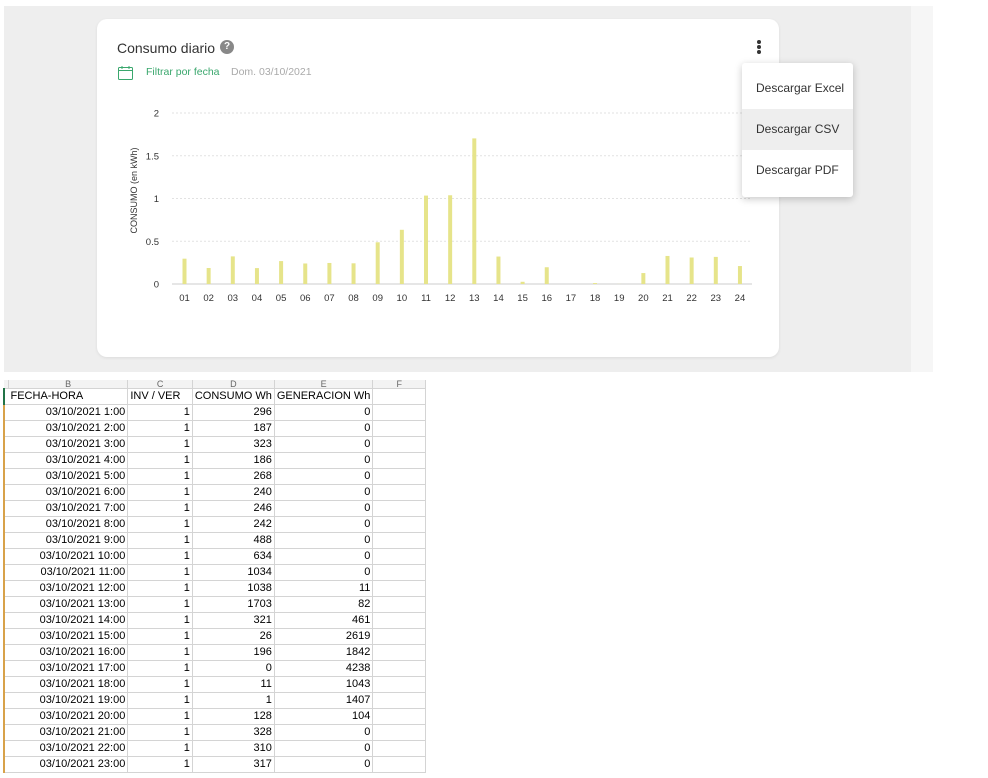  Describe the element at coordinates (68, 572) in the screenshot. I see `data-cell: 03/10/2021 11:00` at that location.